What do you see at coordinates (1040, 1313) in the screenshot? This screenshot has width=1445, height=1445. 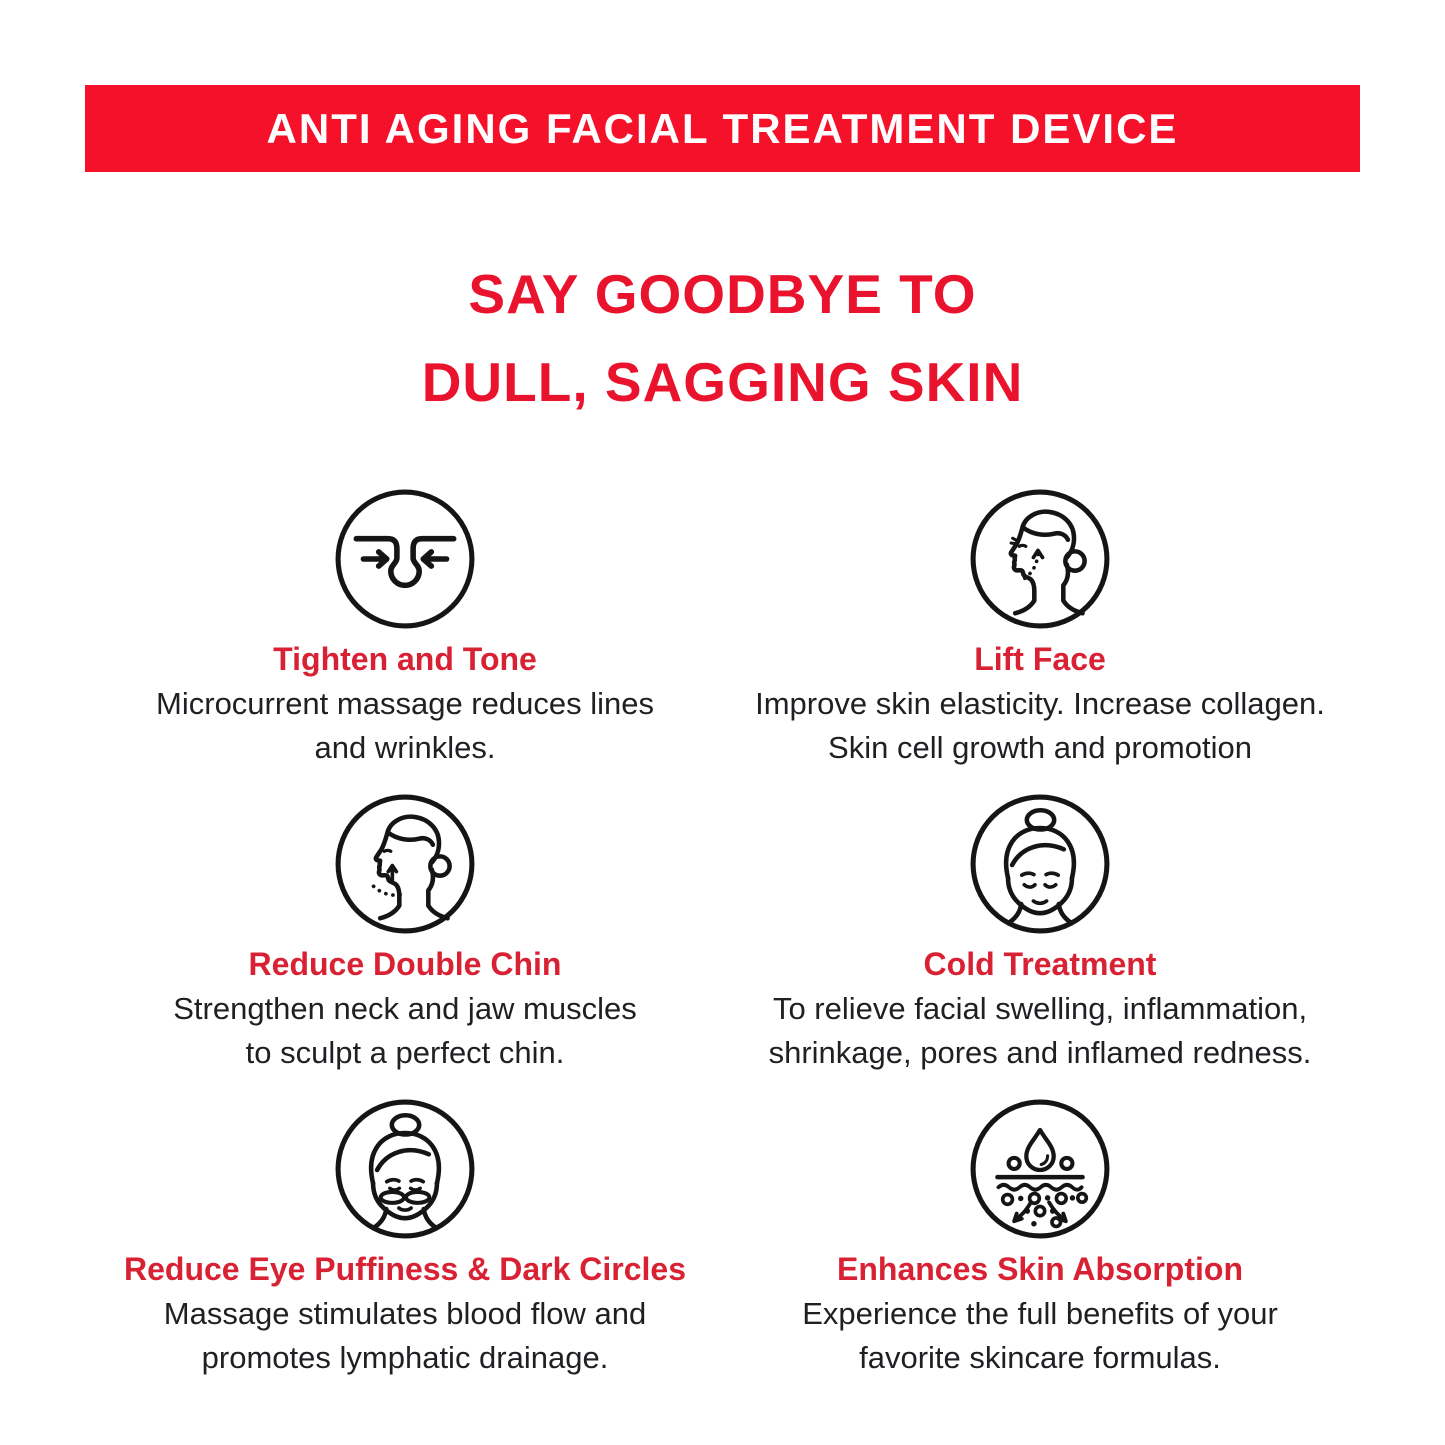 I see `feature-description-line: Experience the full benefits of your` at bounding box center [1040, 1313].